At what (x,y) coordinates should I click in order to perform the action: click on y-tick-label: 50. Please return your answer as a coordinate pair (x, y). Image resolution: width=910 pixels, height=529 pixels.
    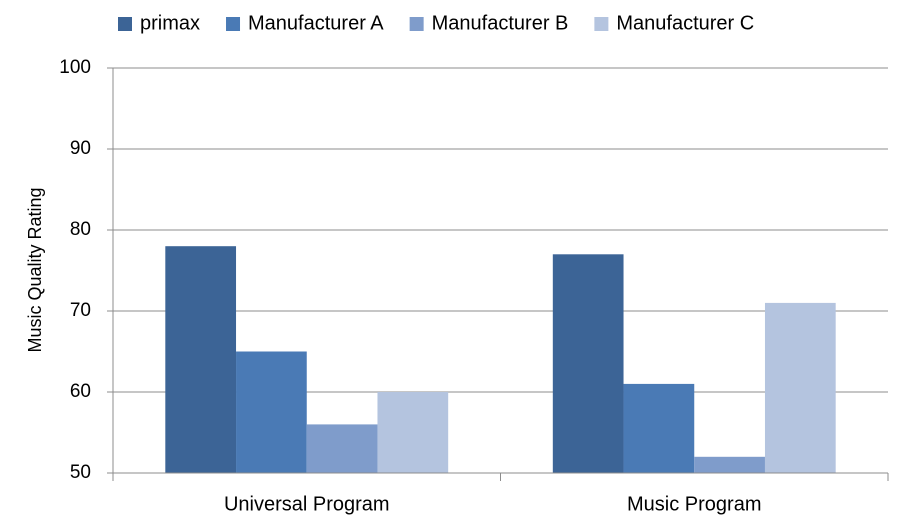
    Looking at the image, I should click on (80, 472).